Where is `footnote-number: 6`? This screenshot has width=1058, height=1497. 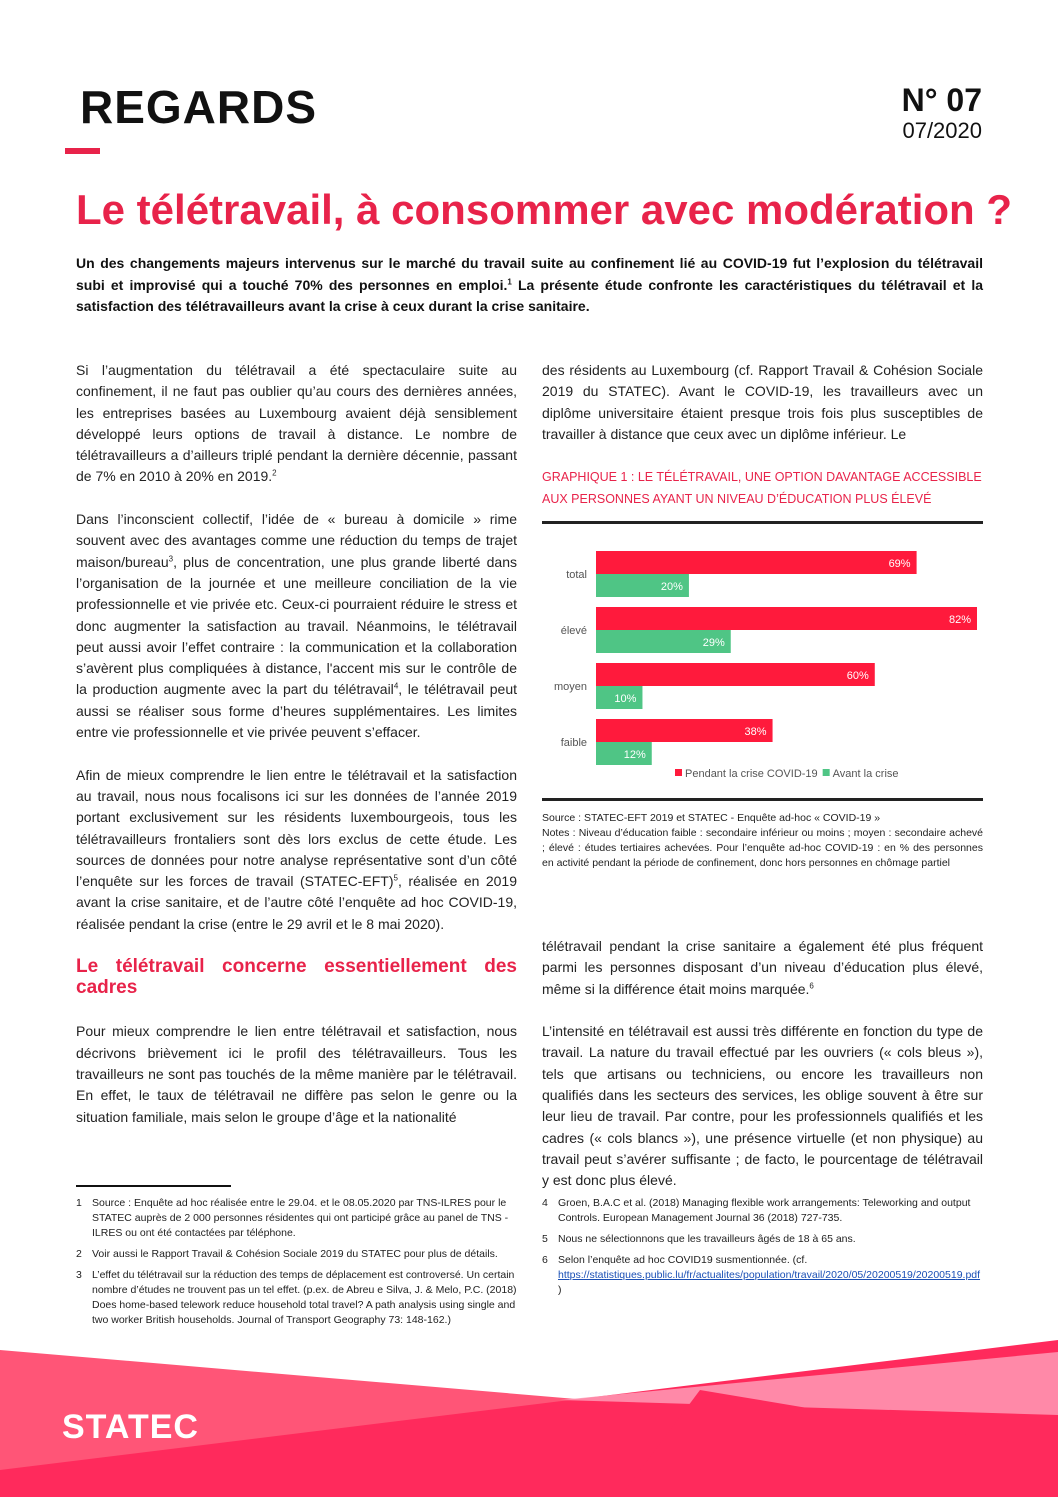
footnote-number: 6 is located at coordinates (545, 1260).